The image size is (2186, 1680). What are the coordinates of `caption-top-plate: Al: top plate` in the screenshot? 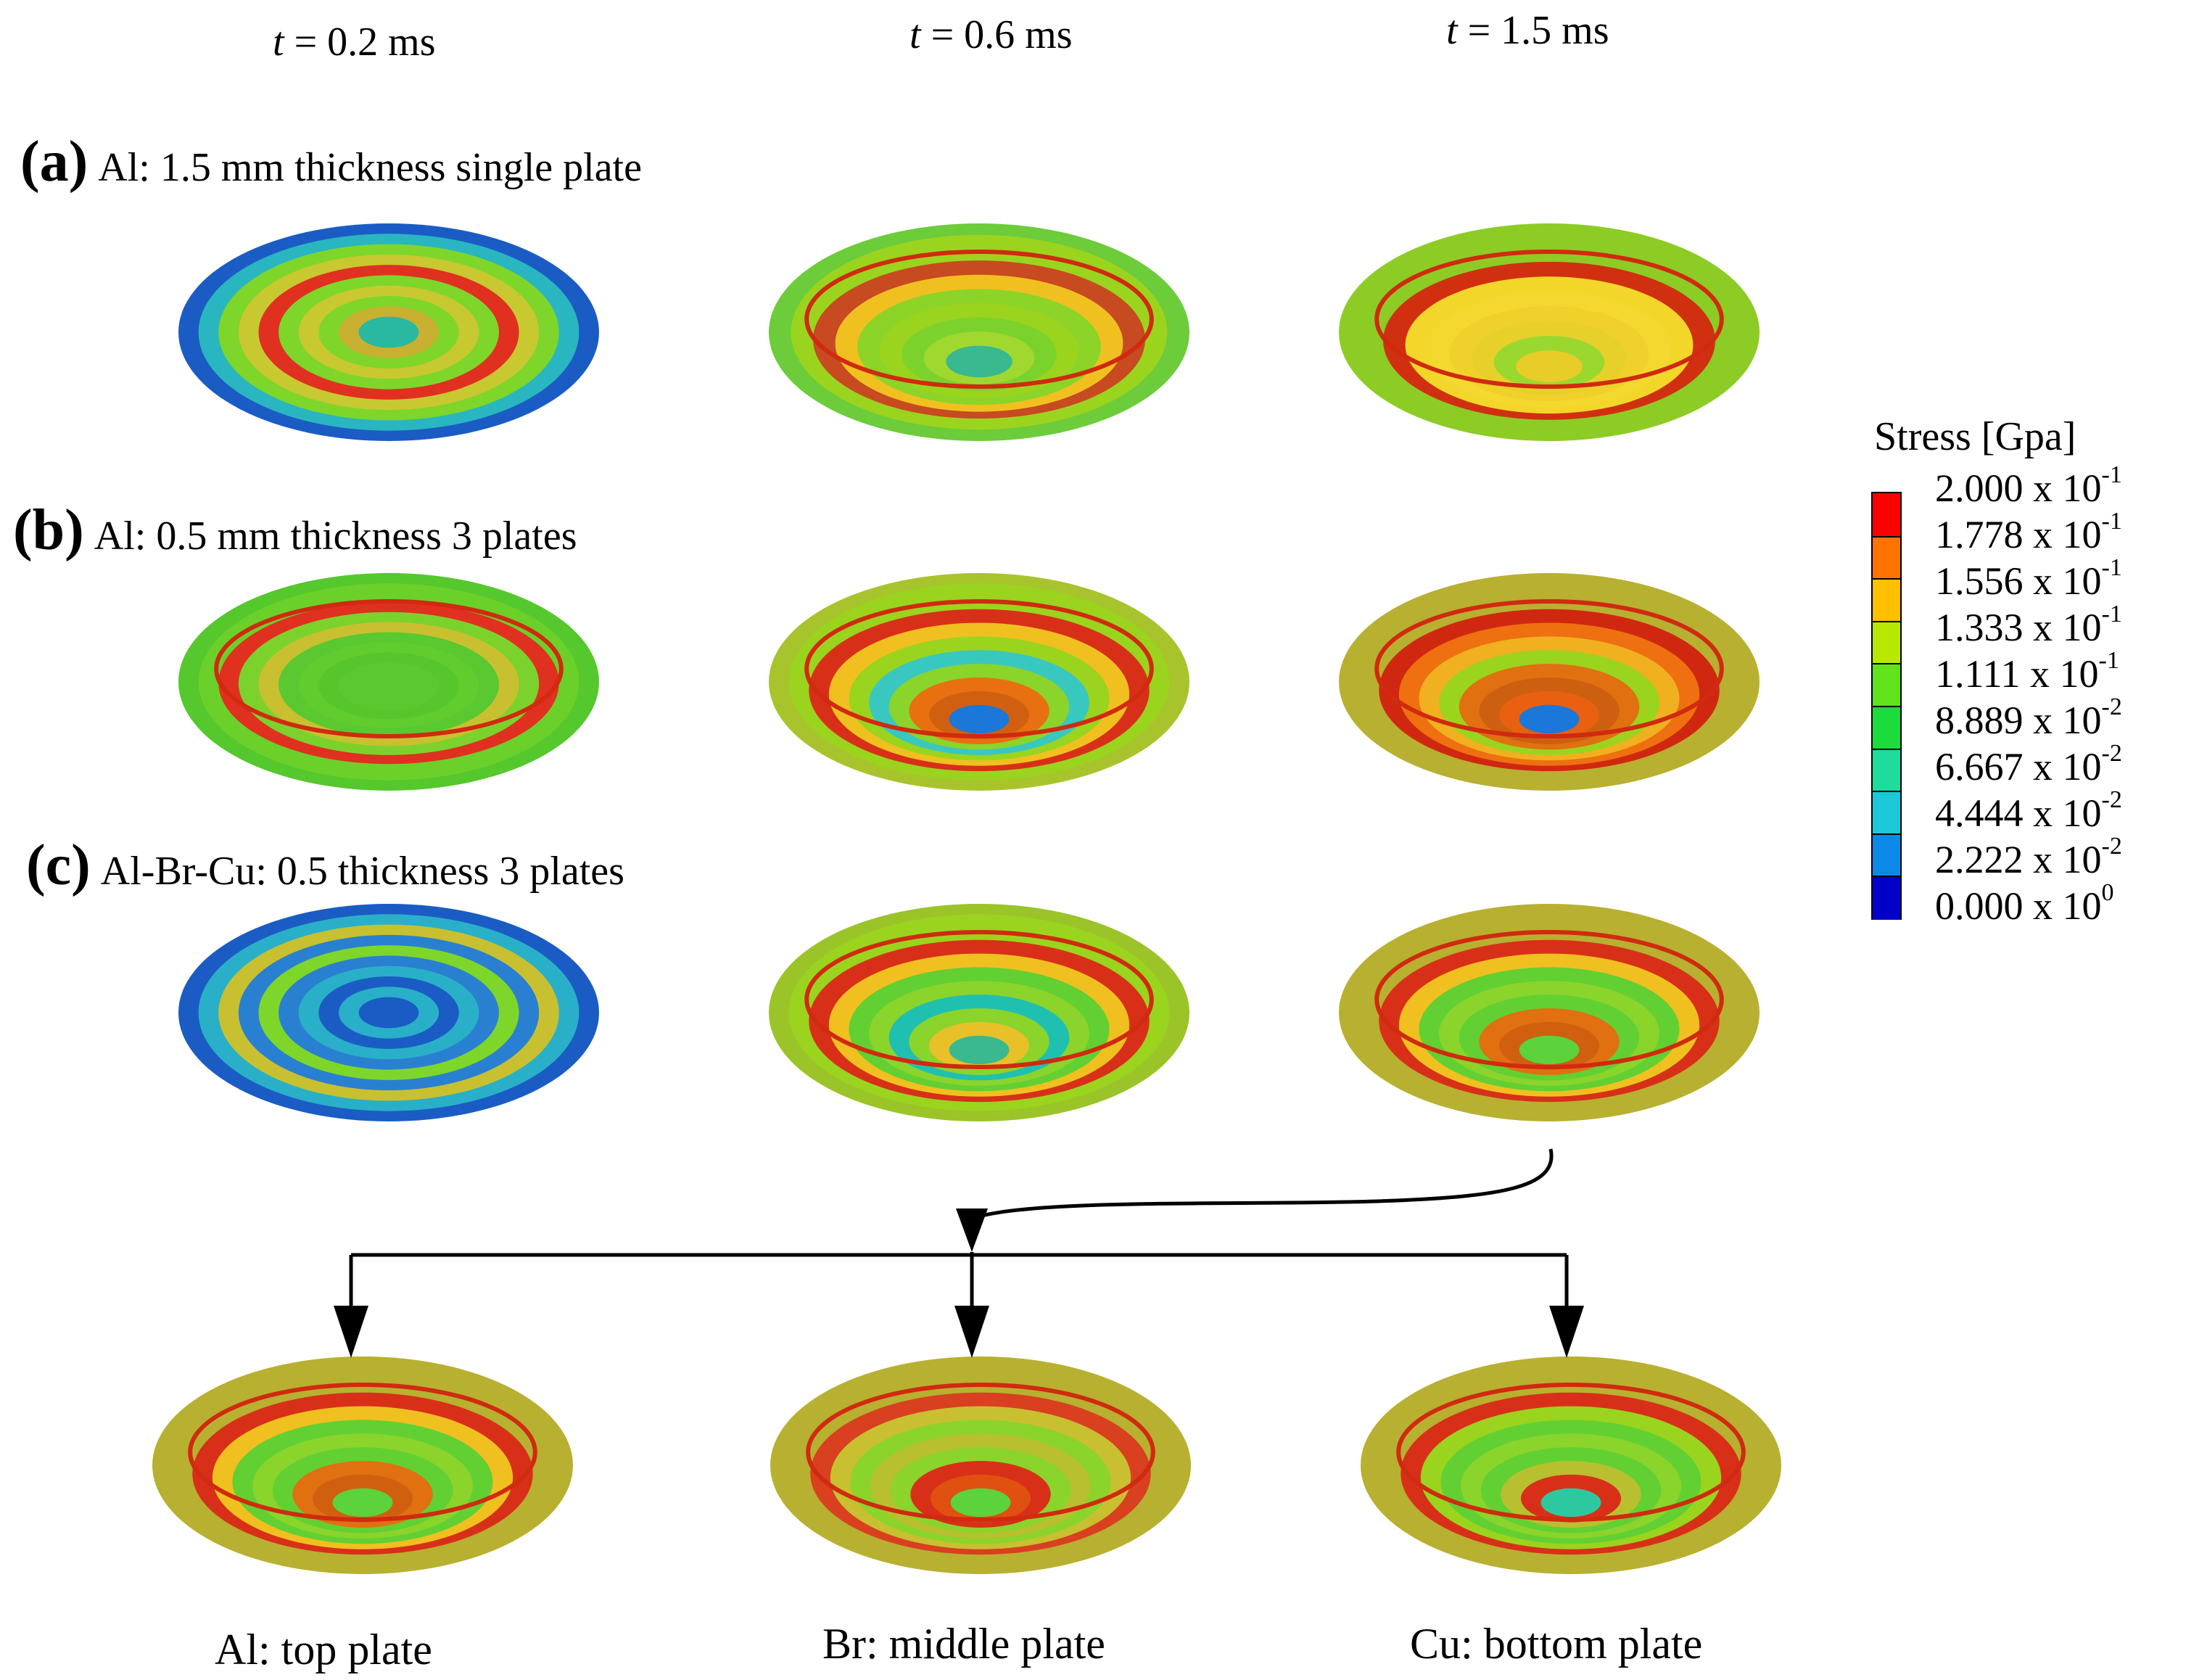 It's located at (323, 1649).